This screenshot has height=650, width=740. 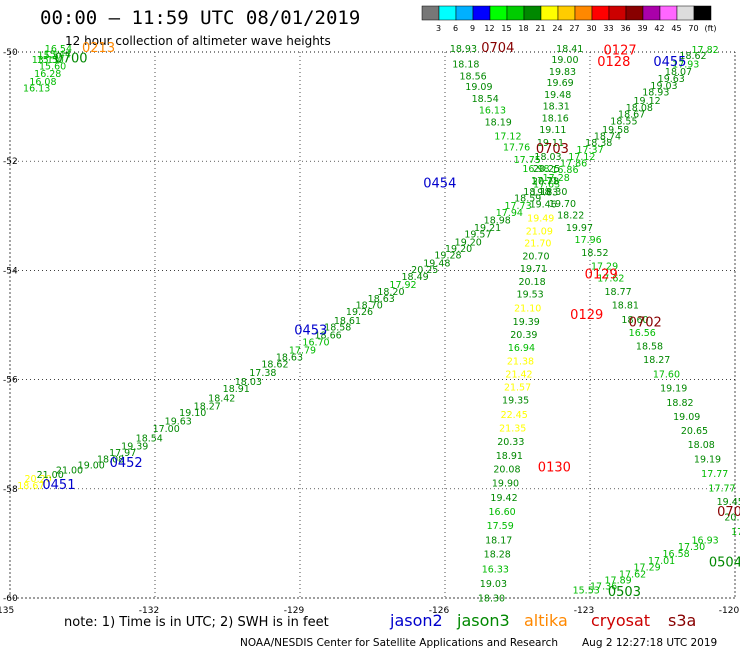 I want to click on swh-value: 21.35, so click(x=512, y=428).